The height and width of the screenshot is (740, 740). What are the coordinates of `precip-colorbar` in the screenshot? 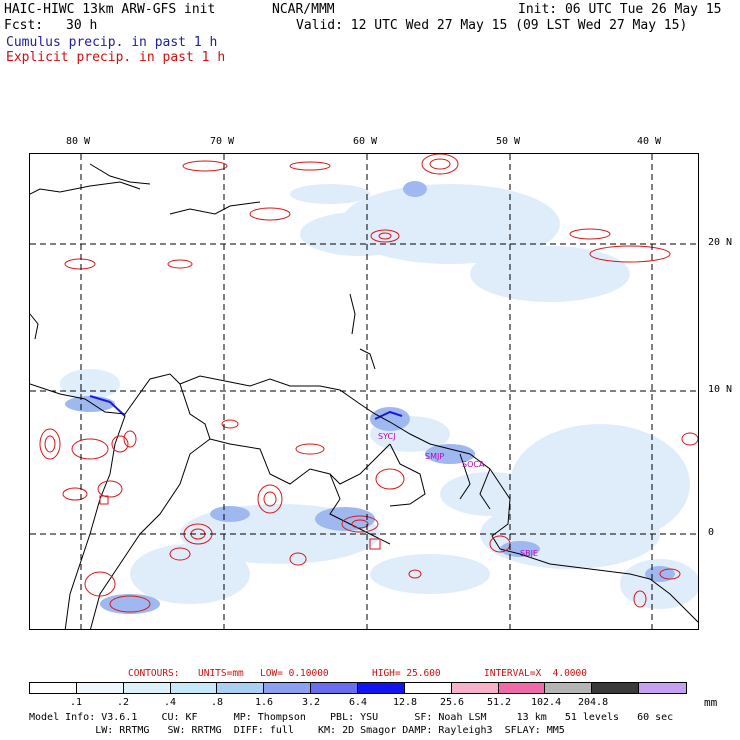 It's located at (358, 688).